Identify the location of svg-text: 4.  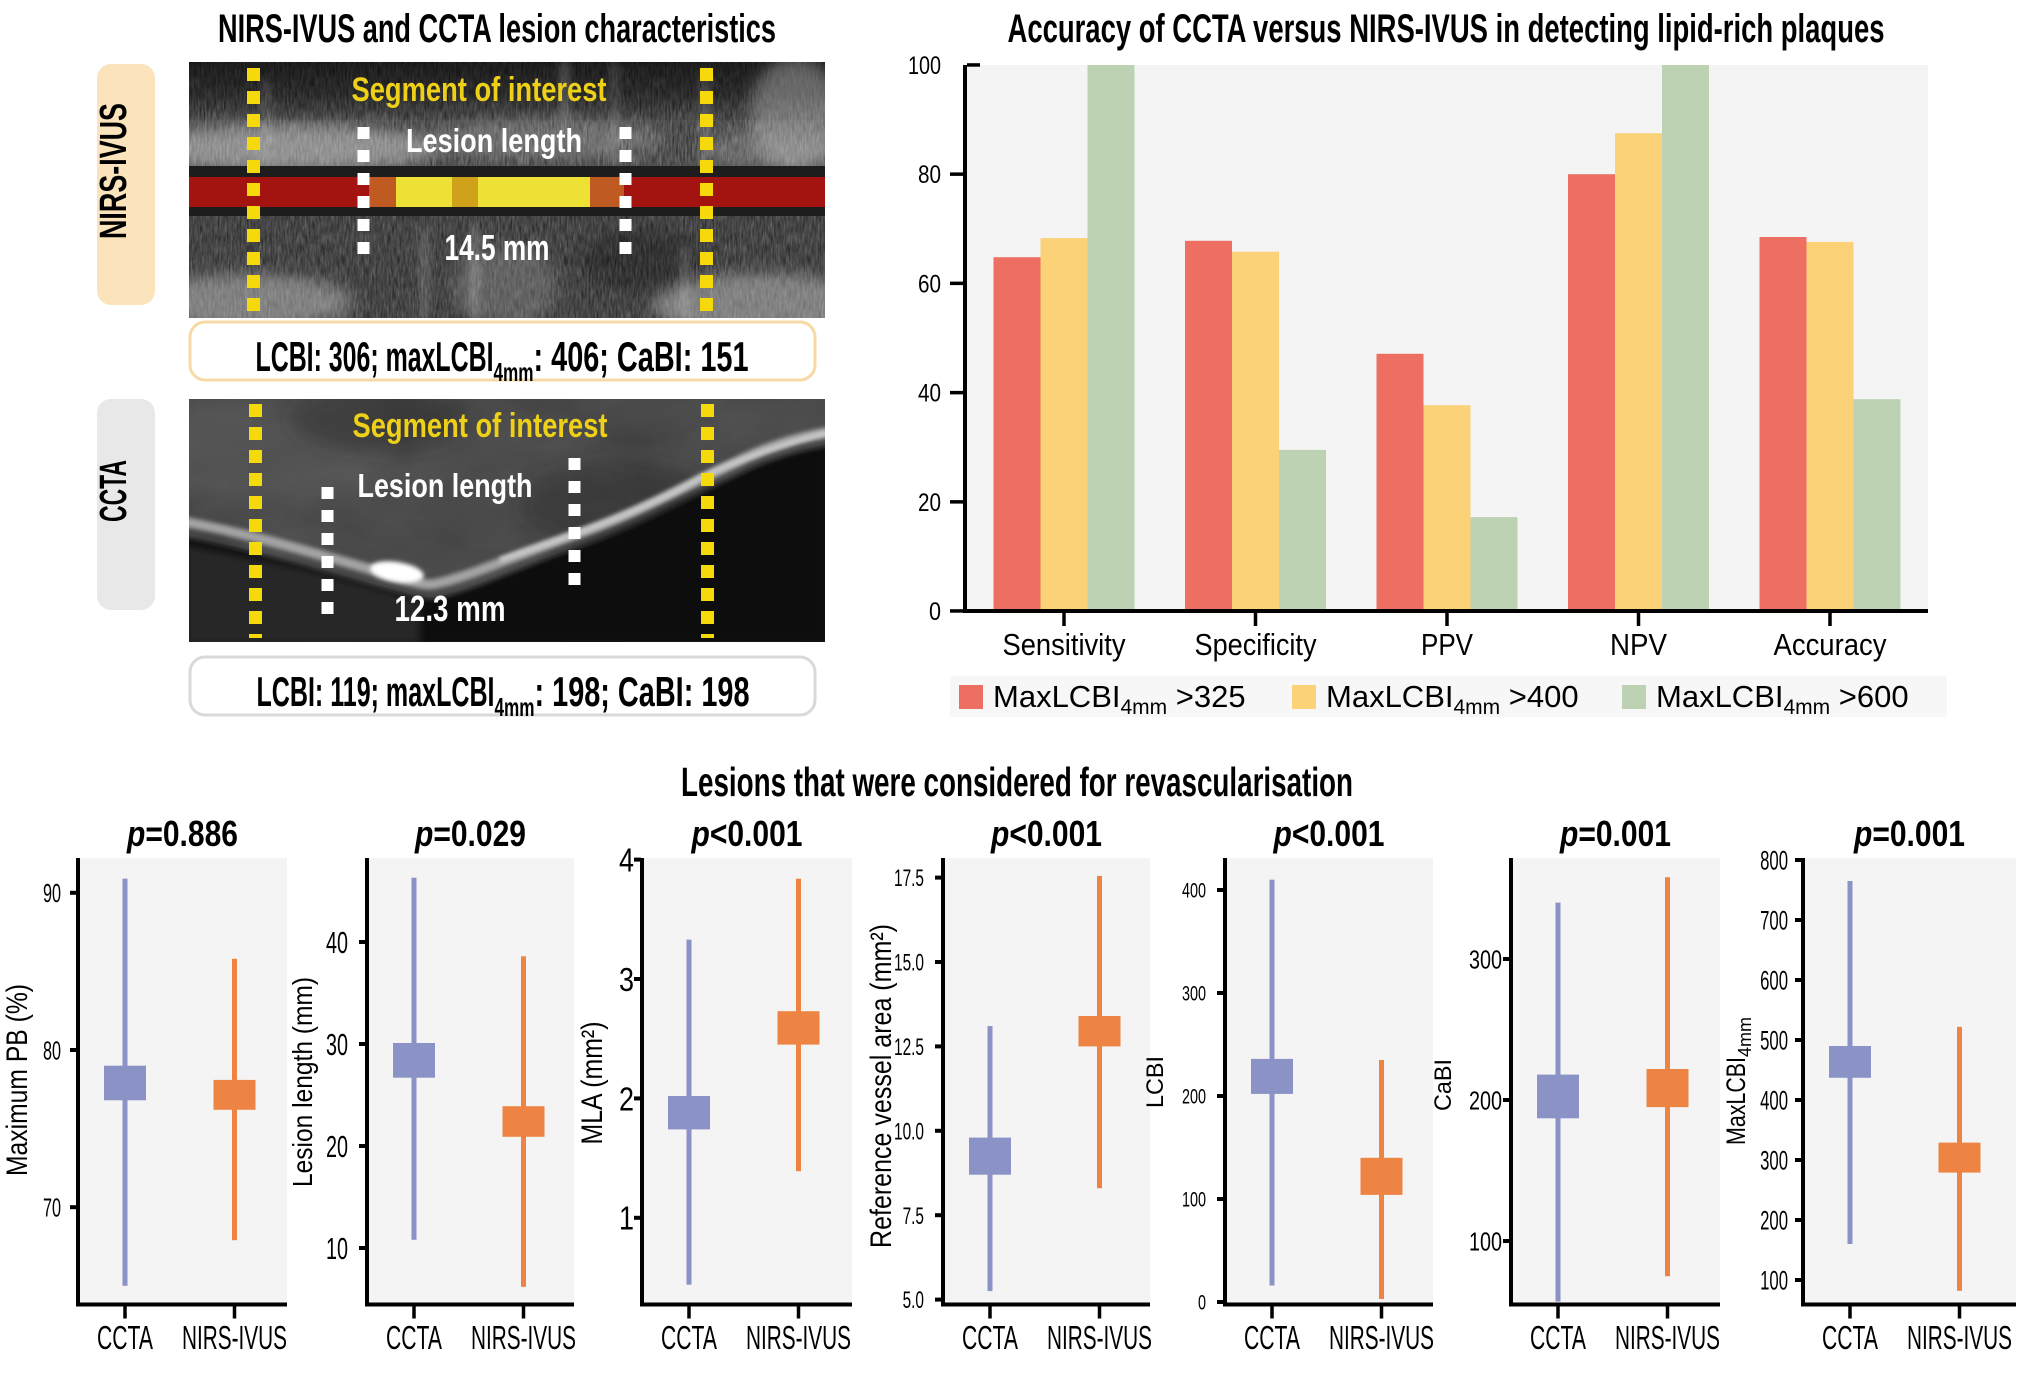
(626, 859).